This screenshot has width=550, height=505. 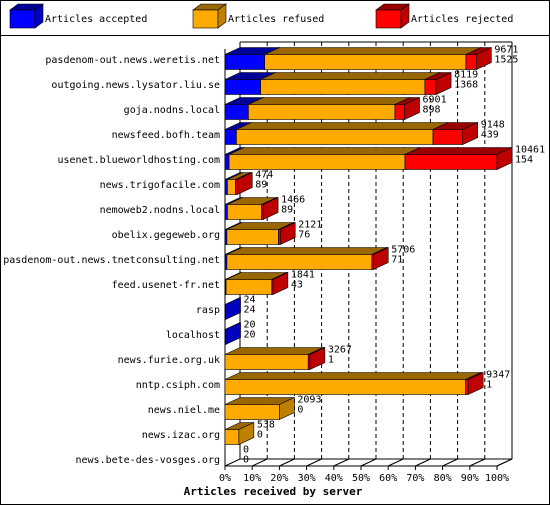 I want to click on total-label: 1466, so click(x=293, y=200).